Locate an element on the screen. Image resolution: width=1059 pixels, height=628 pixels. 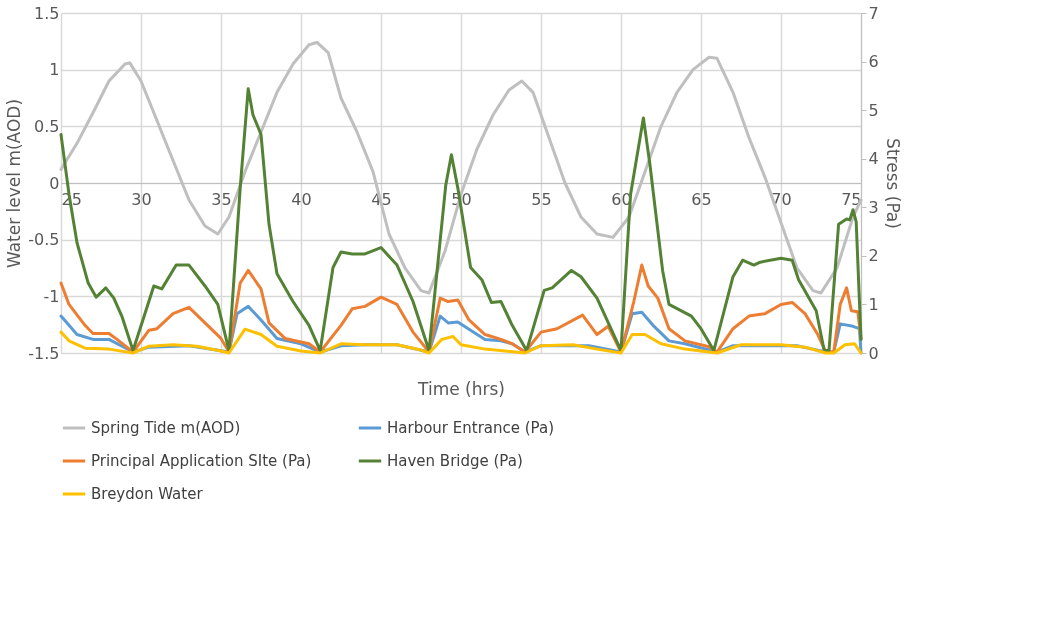
y2-tick-label: 2 is located at coordinates (873, 256).